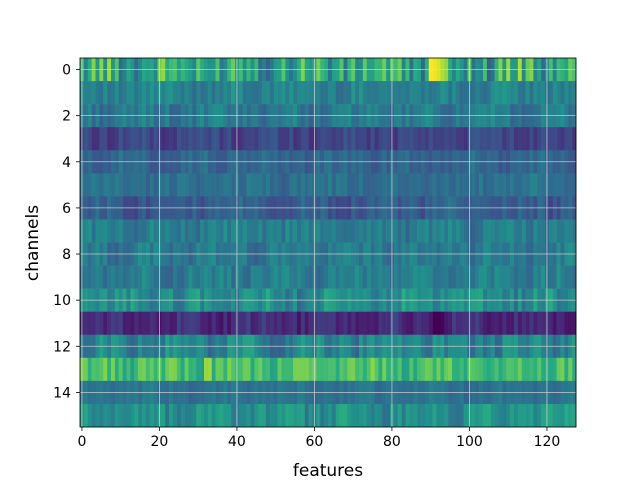 This screenshot has height=480, width=640. I want to click on y-tick-label: 2, so click(66, 117).